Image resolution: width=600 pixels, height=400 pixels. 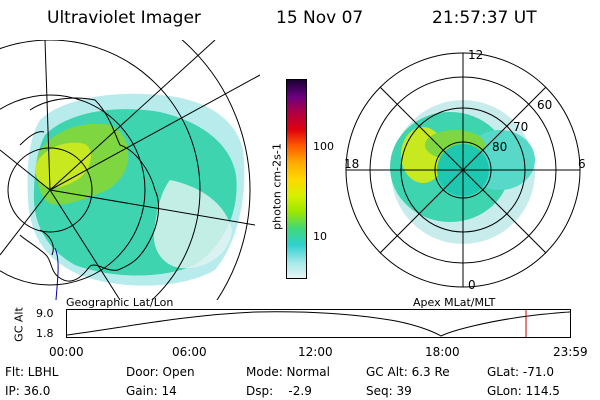 I want to click on alt-xtick-1: 06:00, so click(x=189, y=352).